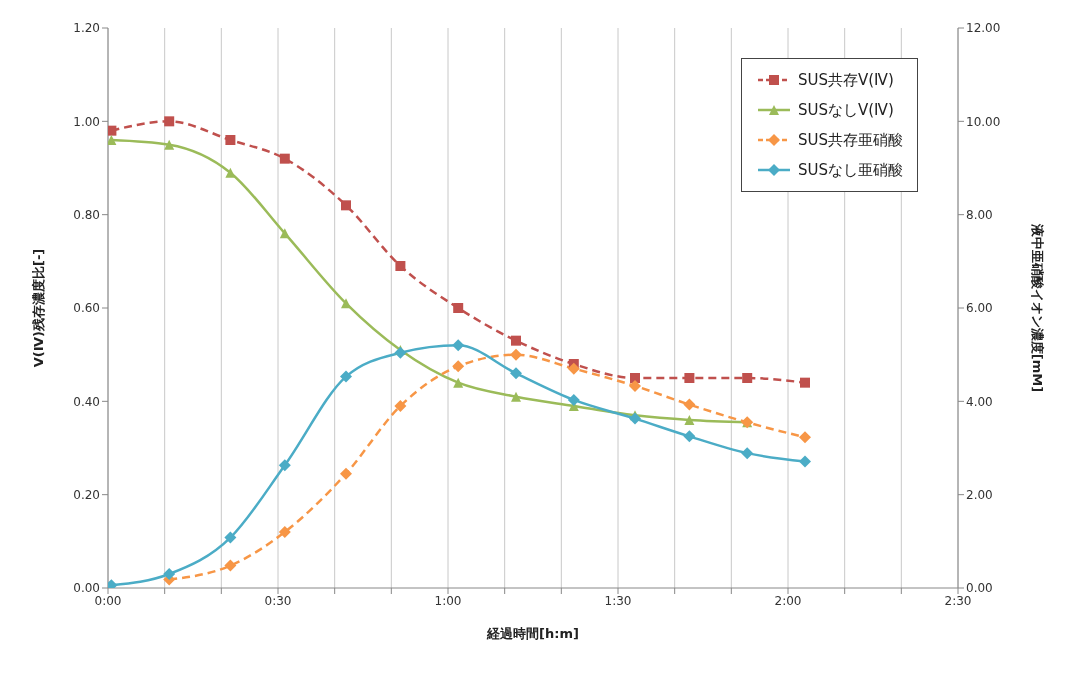  What do you see at coordinates (38, 308) in the screenshot?
I see `y-axis-title: V(Ⅳ)残存濃度比[-]` at bounding box center [38, 308].